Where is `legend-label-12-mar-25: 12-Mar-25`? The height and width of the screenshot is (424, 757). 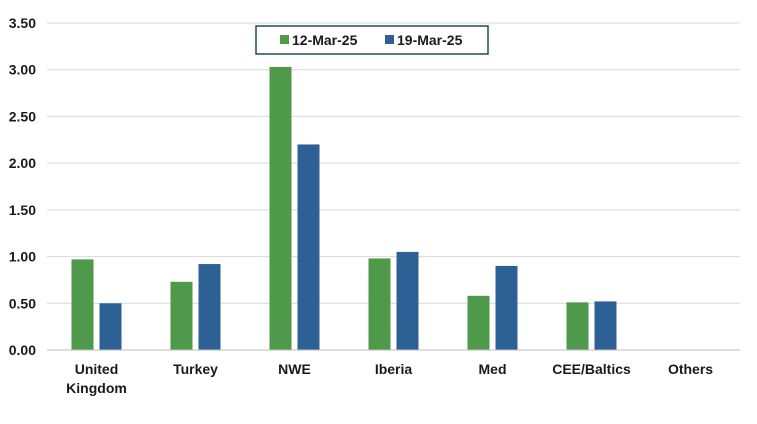 legend-label-12-mar-25: 12-Mar-25 is located at coordinates (325, 40).